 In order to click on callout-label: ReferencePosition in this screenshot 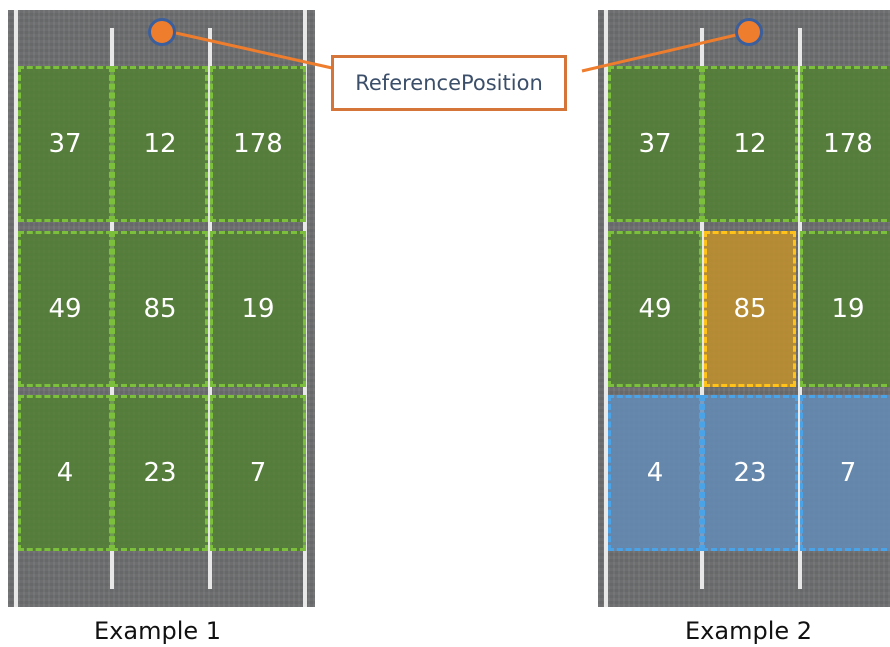, I will do `click(449, 83)`.